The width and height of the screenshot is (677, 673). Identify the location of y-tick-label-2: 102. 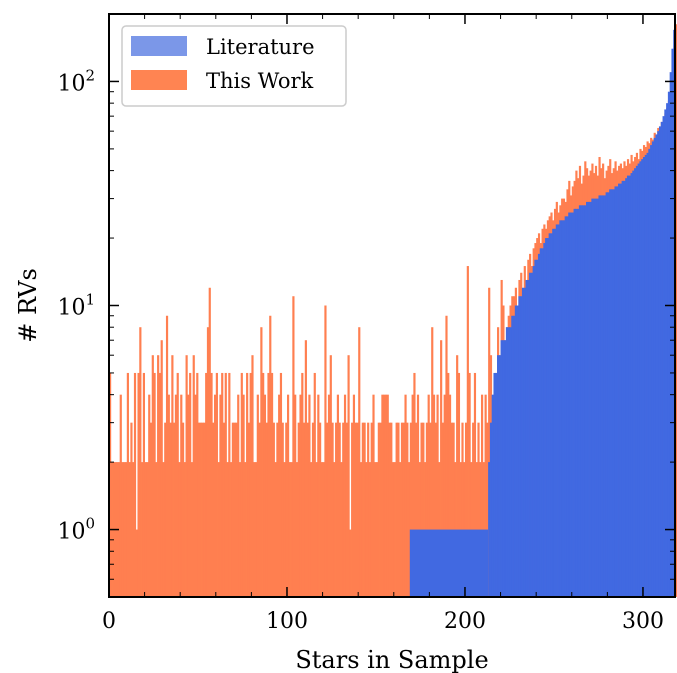
(76, 81).